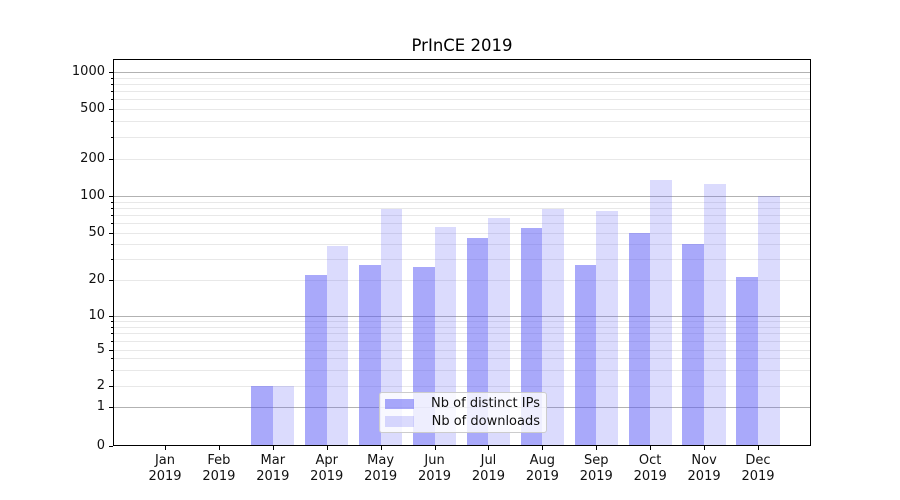 The height and width of the screenshot is (500, 900). What do you see at coordinates (542, 468) in the screenshot?
I see `x-tick-label: Aug 2019` at bounding box center [542, 468].